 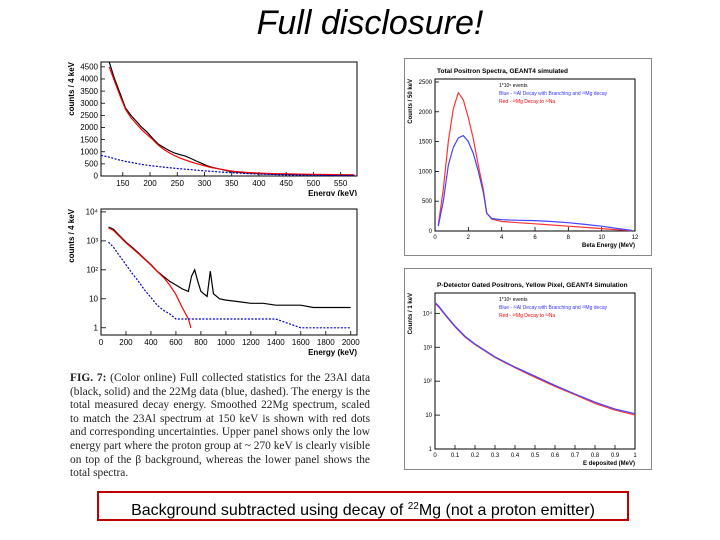 What do you see at coordinates (413, 506) in the screenshot?
I see `note-isotope-mass: 22` at bounding box center [413, 506].